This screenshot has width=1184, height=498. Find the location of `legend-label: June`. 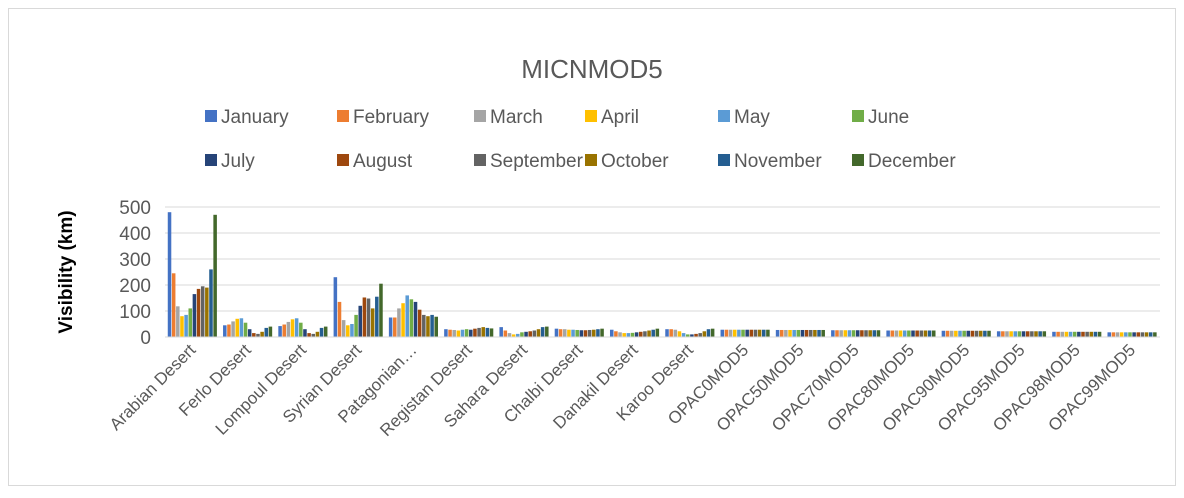

legend-label: June is located at coordinates (888, 117).